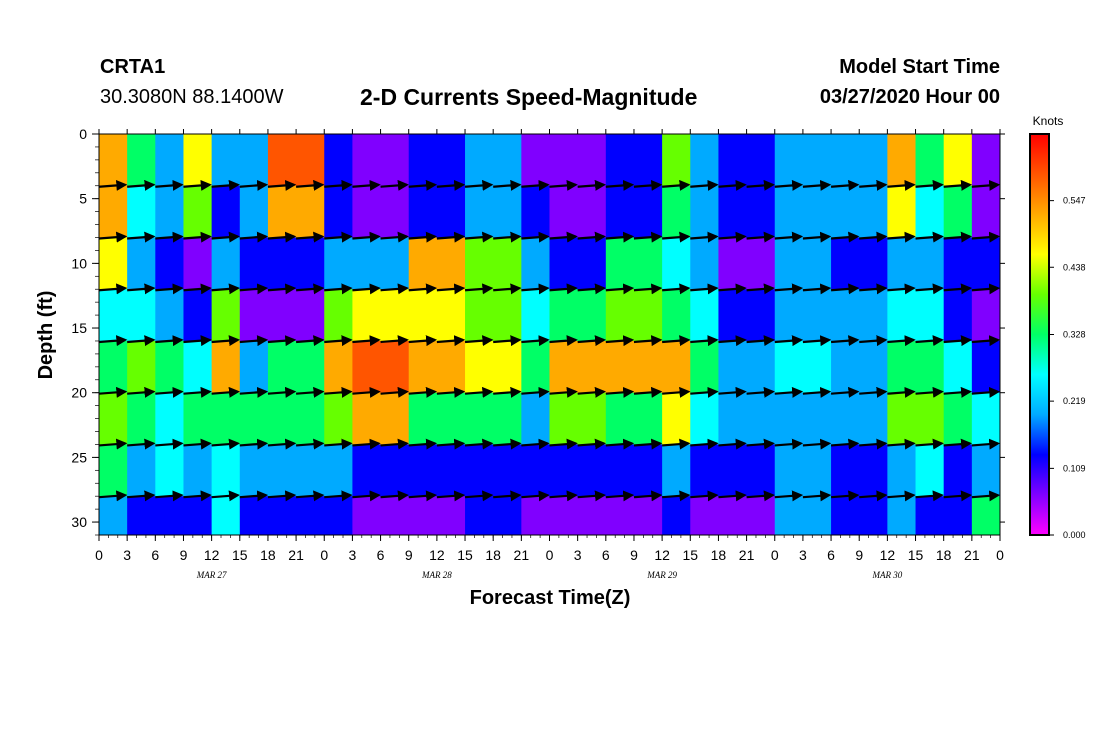 This screenshot has height=750, width=1100. What do you see at coordinates (1074, 401) in the screenshot?
I see `colorbar-tick-label: 0.219` at bounding box center [1074, 401].